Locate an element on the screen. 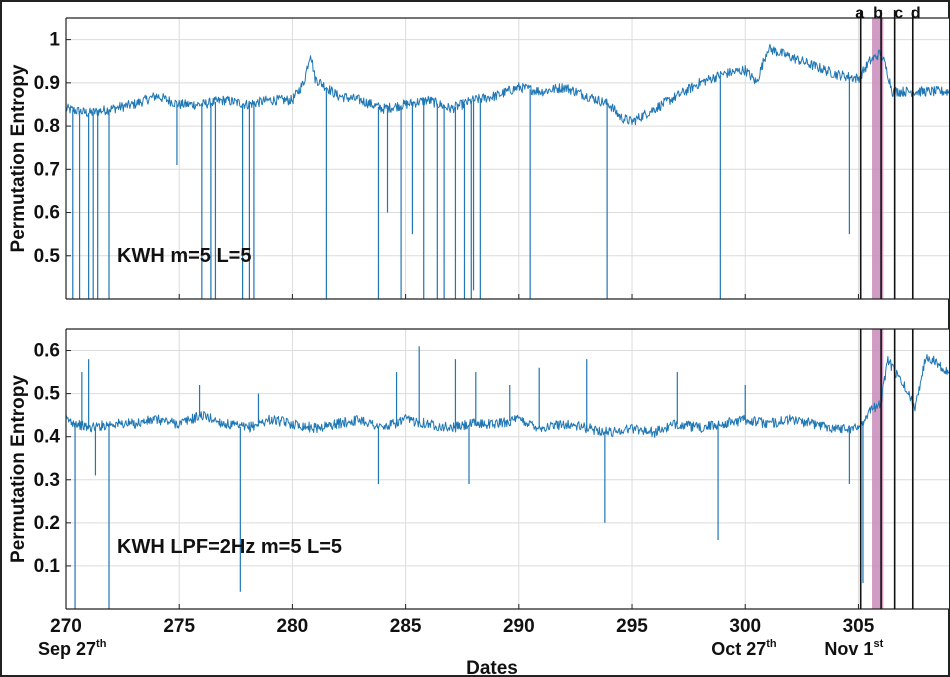 The image size is (950, 677). panel-annotation: KWH LPF=2Hz m=5 L=5 is located at coordinates (229, 547).